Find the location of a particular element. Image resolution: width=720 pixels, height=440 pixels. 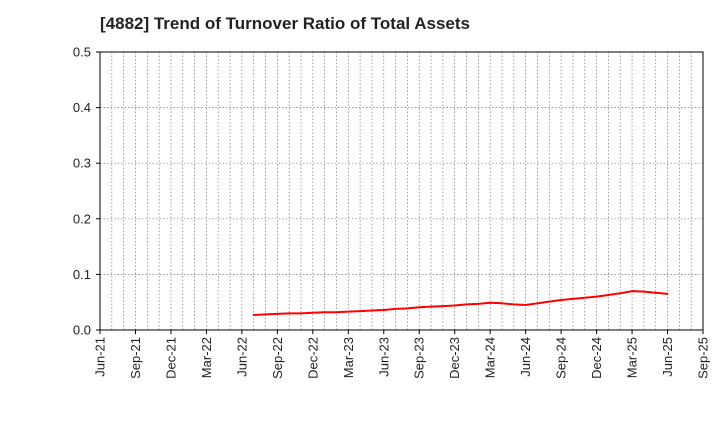

x-tick-label: Jun-23 is located at coordinates (383, 357).